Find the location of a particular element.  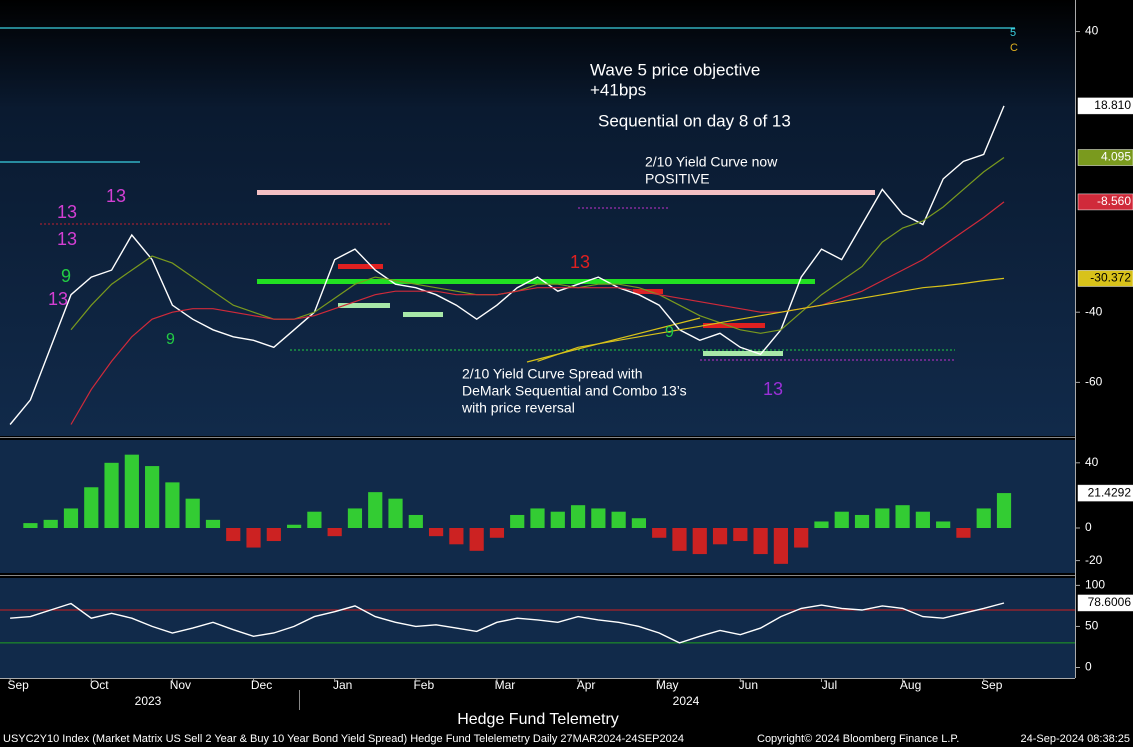

annotation: DeMark Sequential and Combo 13’s is located at coordinates (574, 391).